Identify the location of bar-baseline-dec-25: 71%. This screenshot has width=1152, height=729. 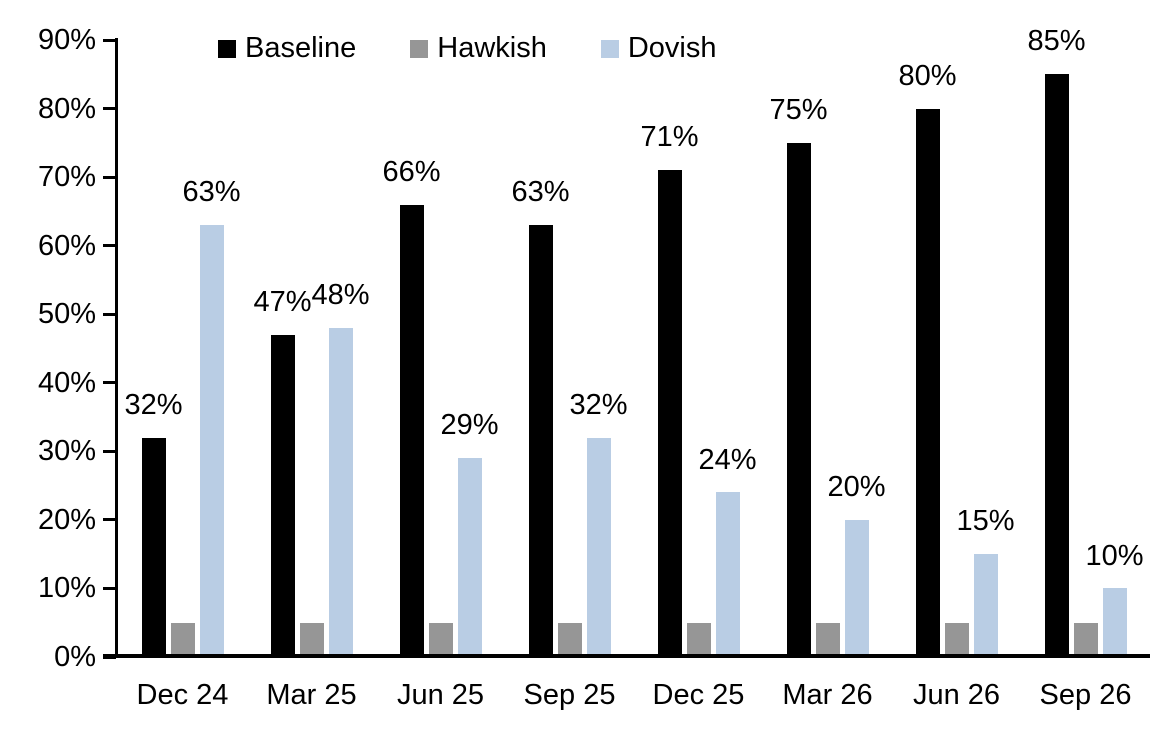
(669, 389).